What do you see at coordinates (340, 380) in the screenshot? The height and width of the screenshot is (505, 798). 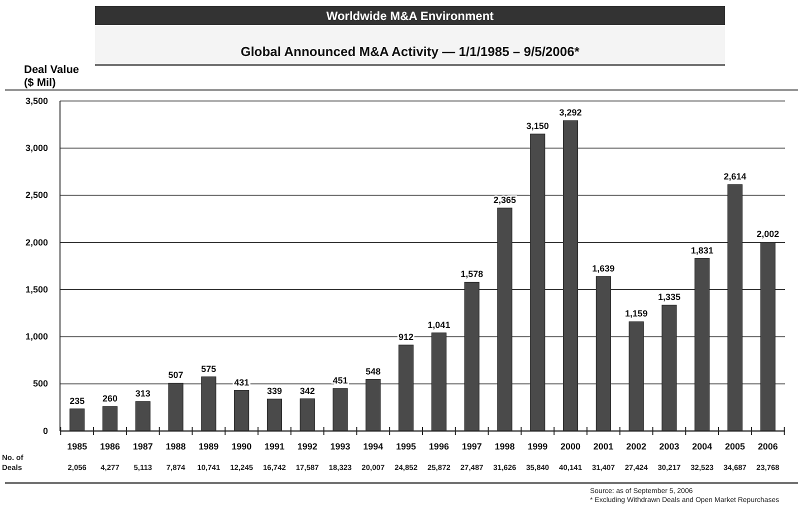 I see `data-label: 451` at bounding box center [340, 380].